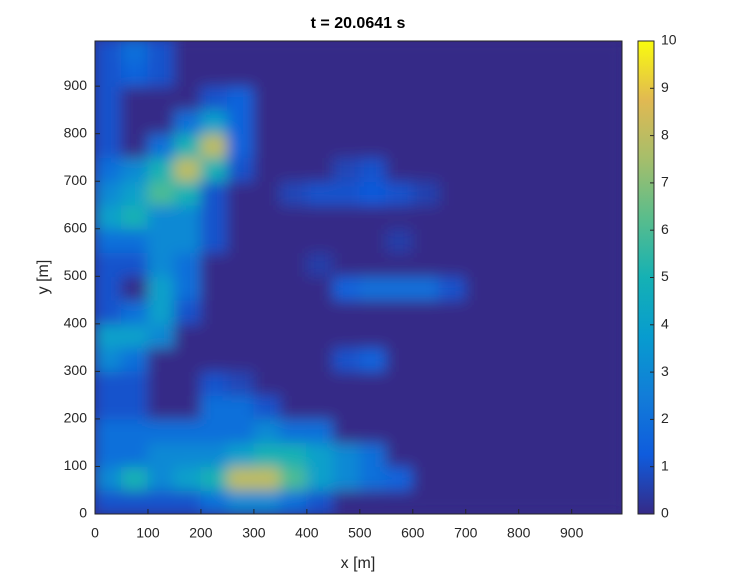 This screenshot has width=741, height=585. I want to click on x-tick-label: 400, so click(307, 533).